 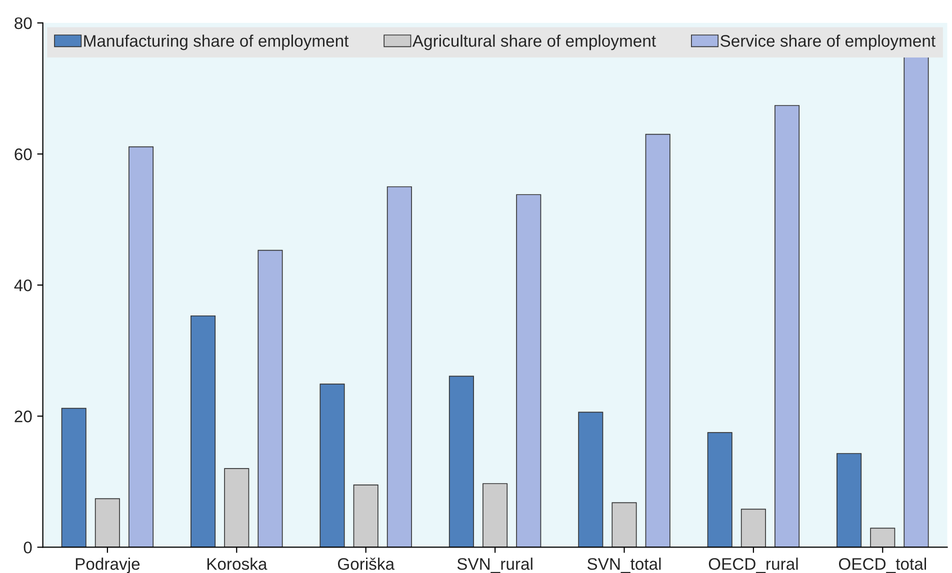 I want to click on legend-label: Service share of employment, so click(x=828, y=42).